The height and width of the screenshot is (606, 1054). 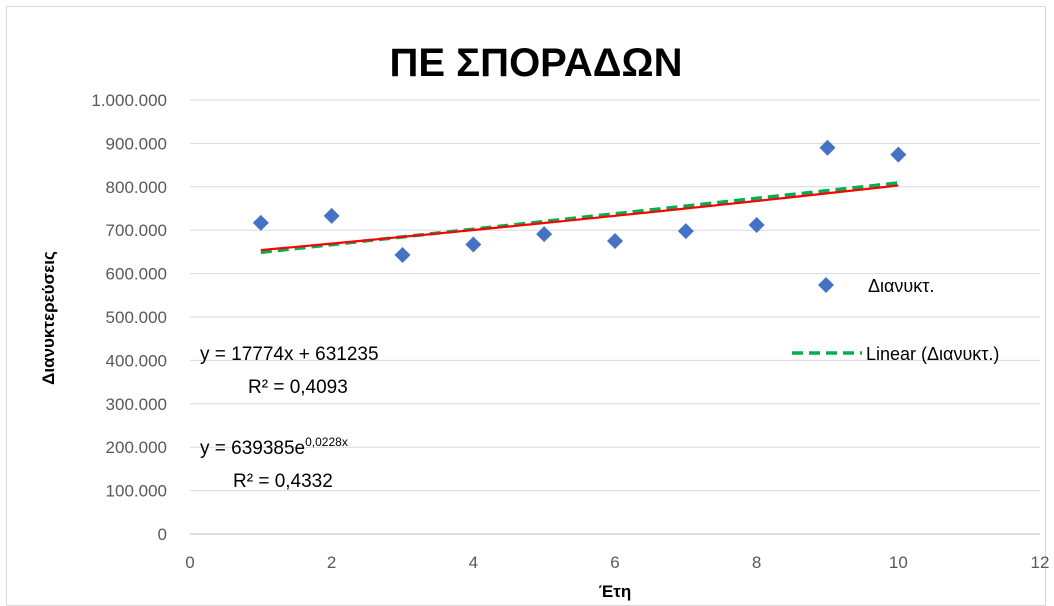 What do you see at coordinates (136, 447) in the screenshot?
I see `y-tick-label: 200.000` at bounding box center [136, 447].